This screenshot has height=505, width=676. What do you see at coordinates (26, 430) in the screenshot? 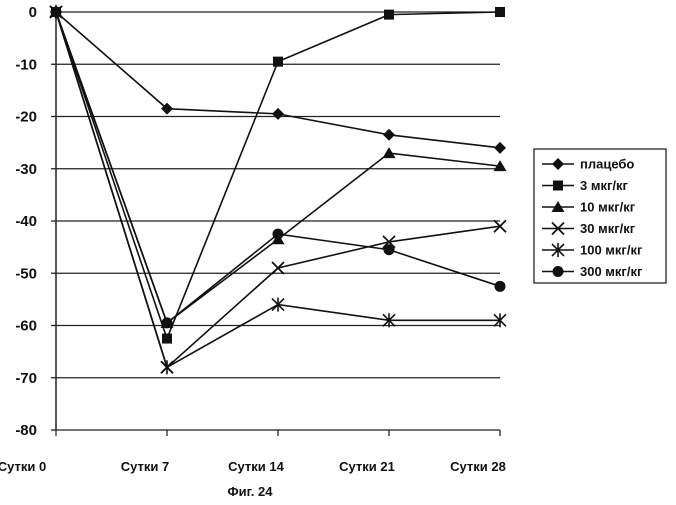
I see `y-tick-label: -80` at bounding box center [26, 430].